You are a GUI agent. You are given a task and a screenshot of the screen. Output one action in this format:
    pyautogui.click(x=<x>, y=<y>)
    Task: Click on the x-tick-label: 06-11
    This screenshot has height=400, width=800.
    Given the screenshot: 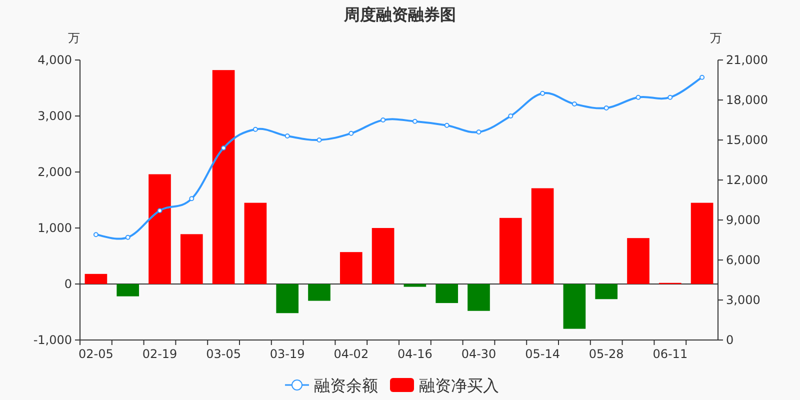 What is the action you would take?
    pyautogui.click(x=670, y=354)
    